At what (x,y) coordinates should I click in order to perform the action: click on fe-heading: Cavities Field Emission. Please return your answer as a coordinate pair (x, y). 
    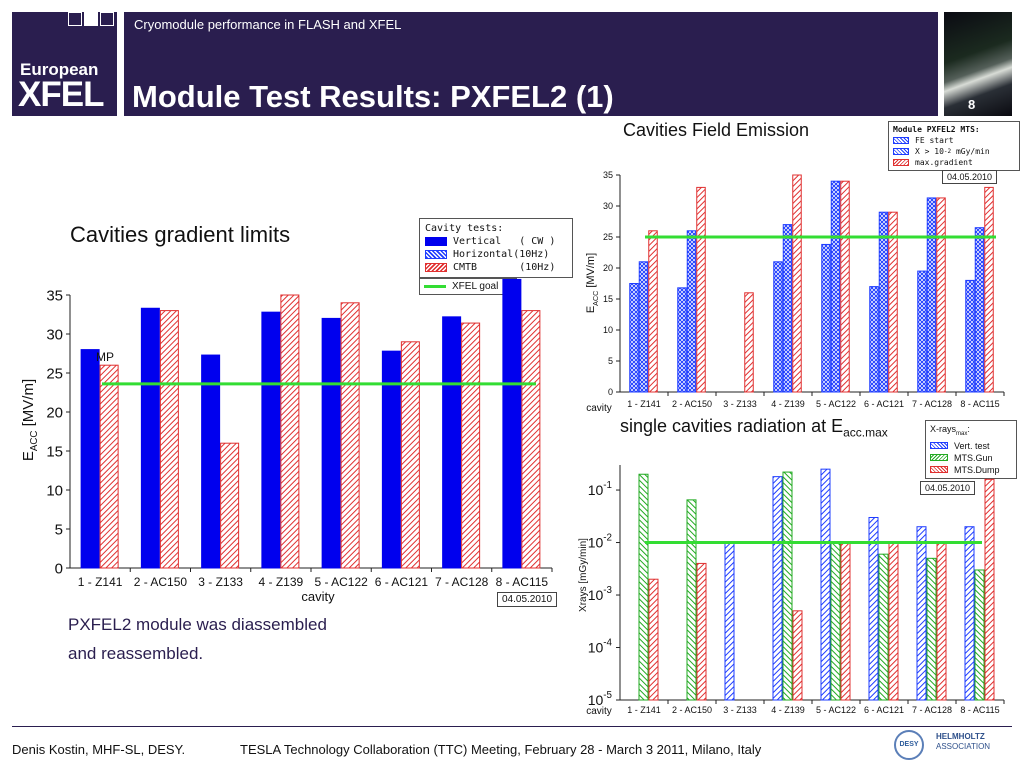
    Looking at the image, I should click on (716, 130).